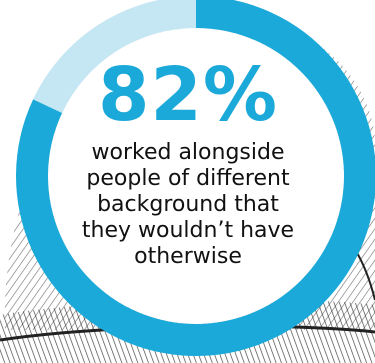  Describe the element at coordinates (188, 95) in the screenshot. I see `stat-value: 82%` at that location.